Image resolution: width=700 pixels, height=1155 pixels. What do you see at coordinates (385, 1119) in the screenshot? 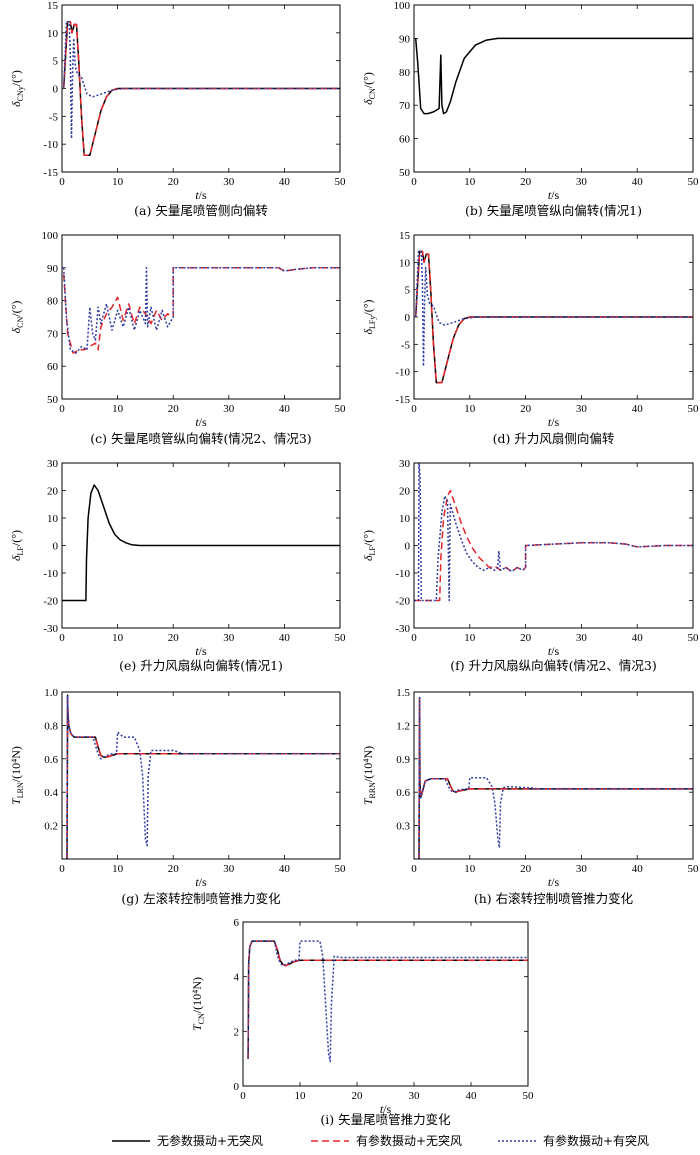
I see `chart-caption: (i) 矢量尾喷管推力变化` at bounding box center [385, 1119].